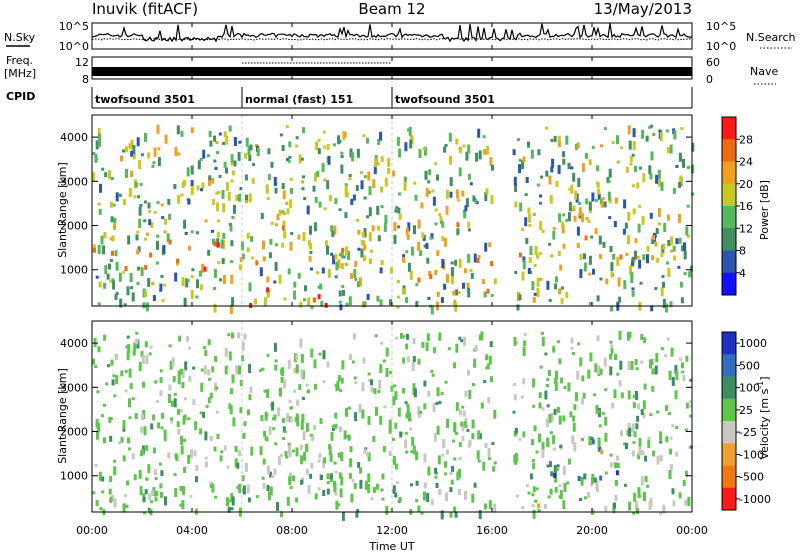 This screenshot has height=554, width=800. What do you see at coordinates (749, 388) in the screenshot?
I see `colorbar-tick-label: 100` at bounding box center [749, 388].